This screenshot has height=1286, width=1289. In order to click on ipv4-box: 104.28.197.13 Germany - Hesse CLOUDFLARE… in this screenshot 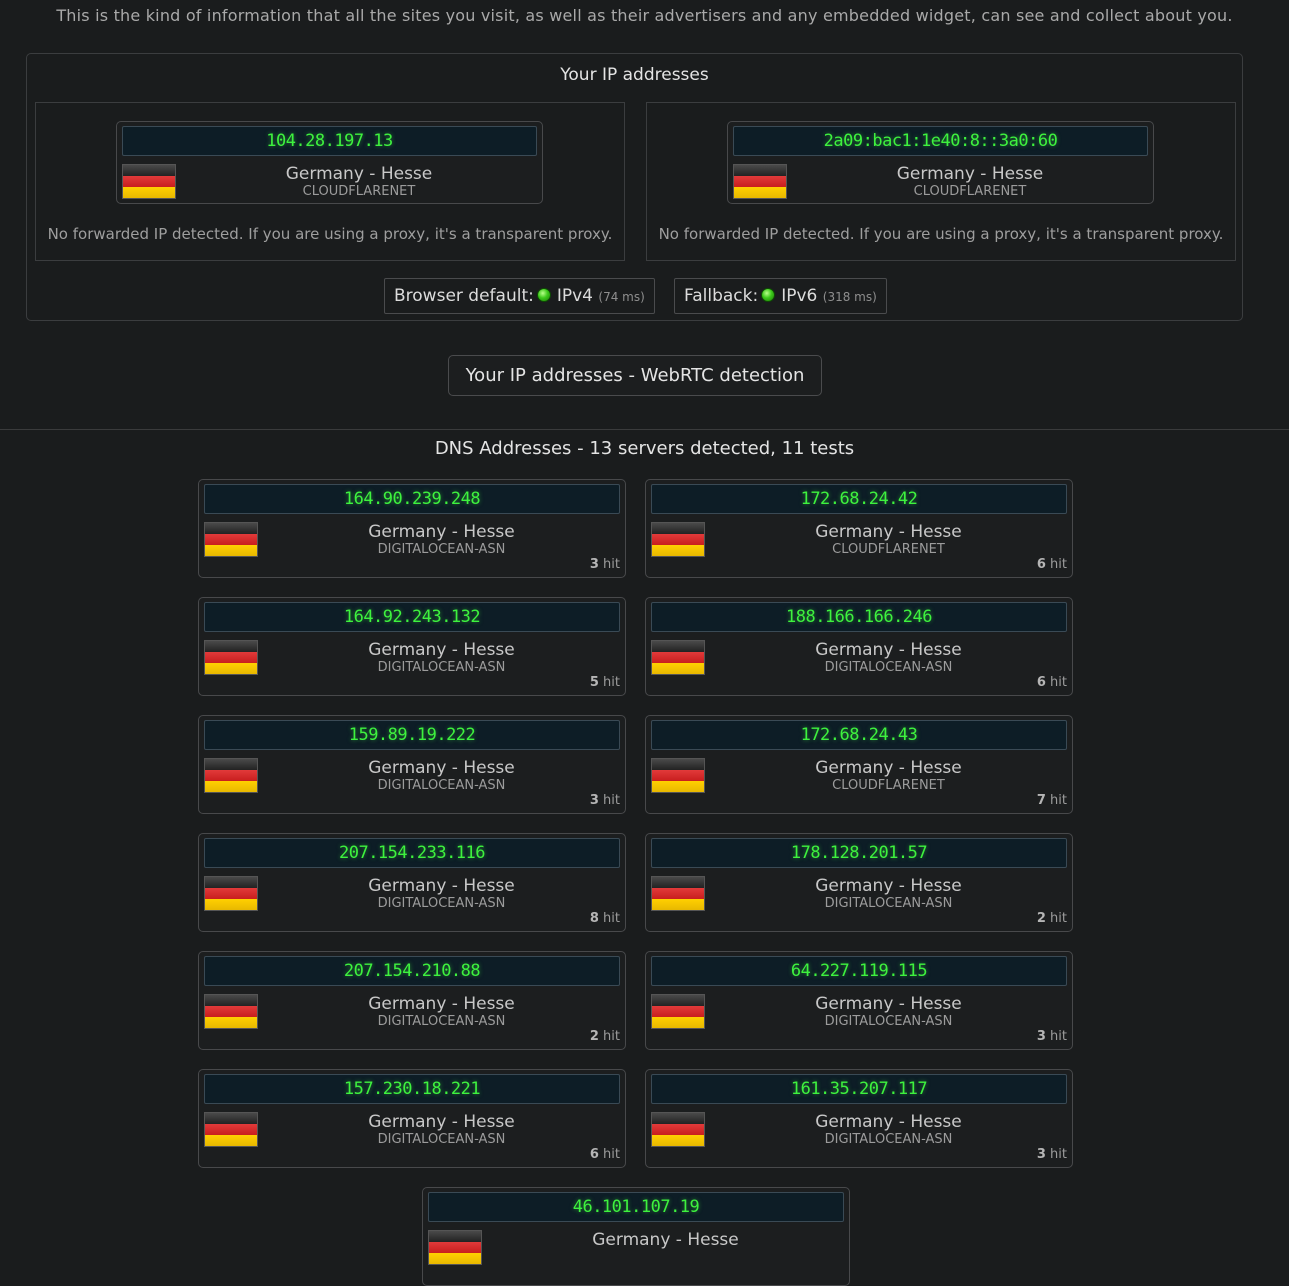, I will do `click(330, 181)`.